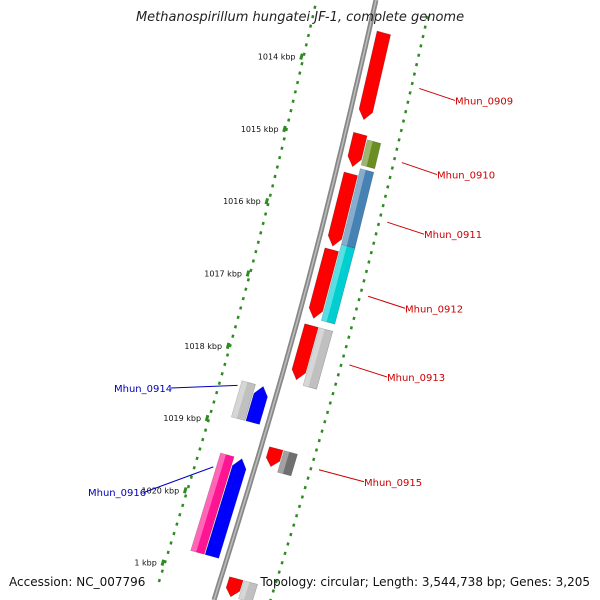 The image size is (600, 600). What do you see at coordinates (484, 101) in the screenshot?
I see `gene-label: Mhun_0909` at bounding box center [484, 101].